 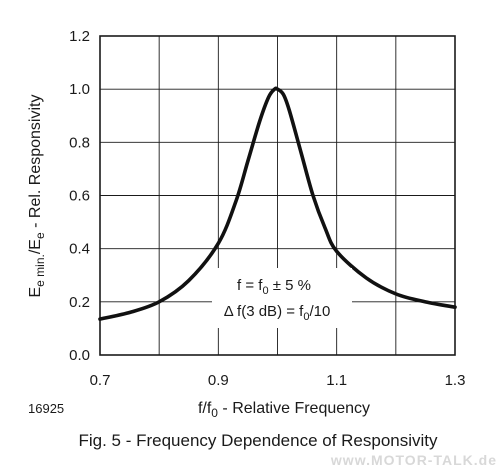 I want to click on y-tick-label: 1.0, so click(x=79, y=89).